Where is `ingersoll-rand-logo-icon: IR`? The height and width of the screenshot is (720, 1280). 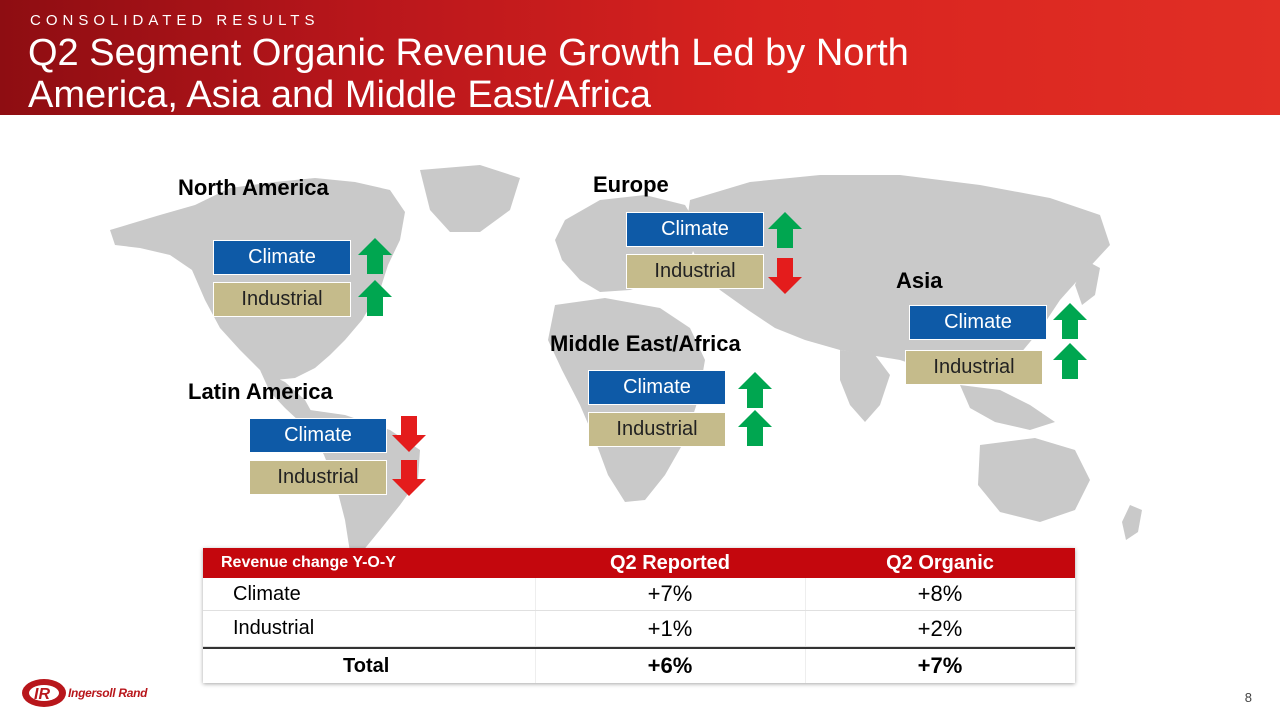 ingersoll-rand-logo-icon: IR is located at coordinates (44, 693).